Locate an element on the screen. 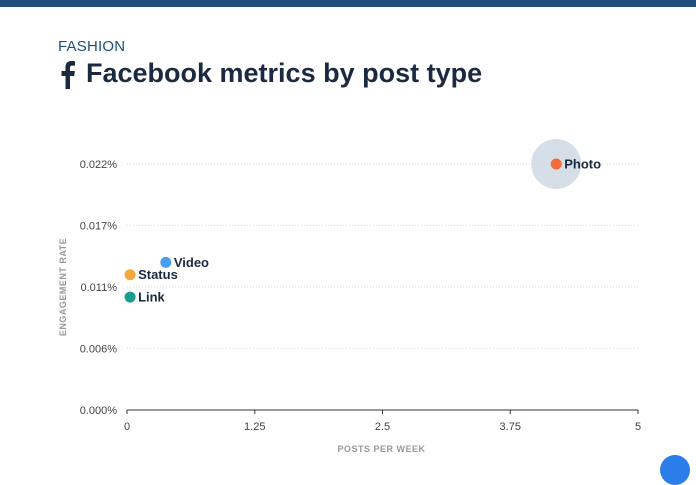 This screenshot has height=485, width=696. y-axis-title: ENGAGEMENT RATE is located at coordinates (63, 287).